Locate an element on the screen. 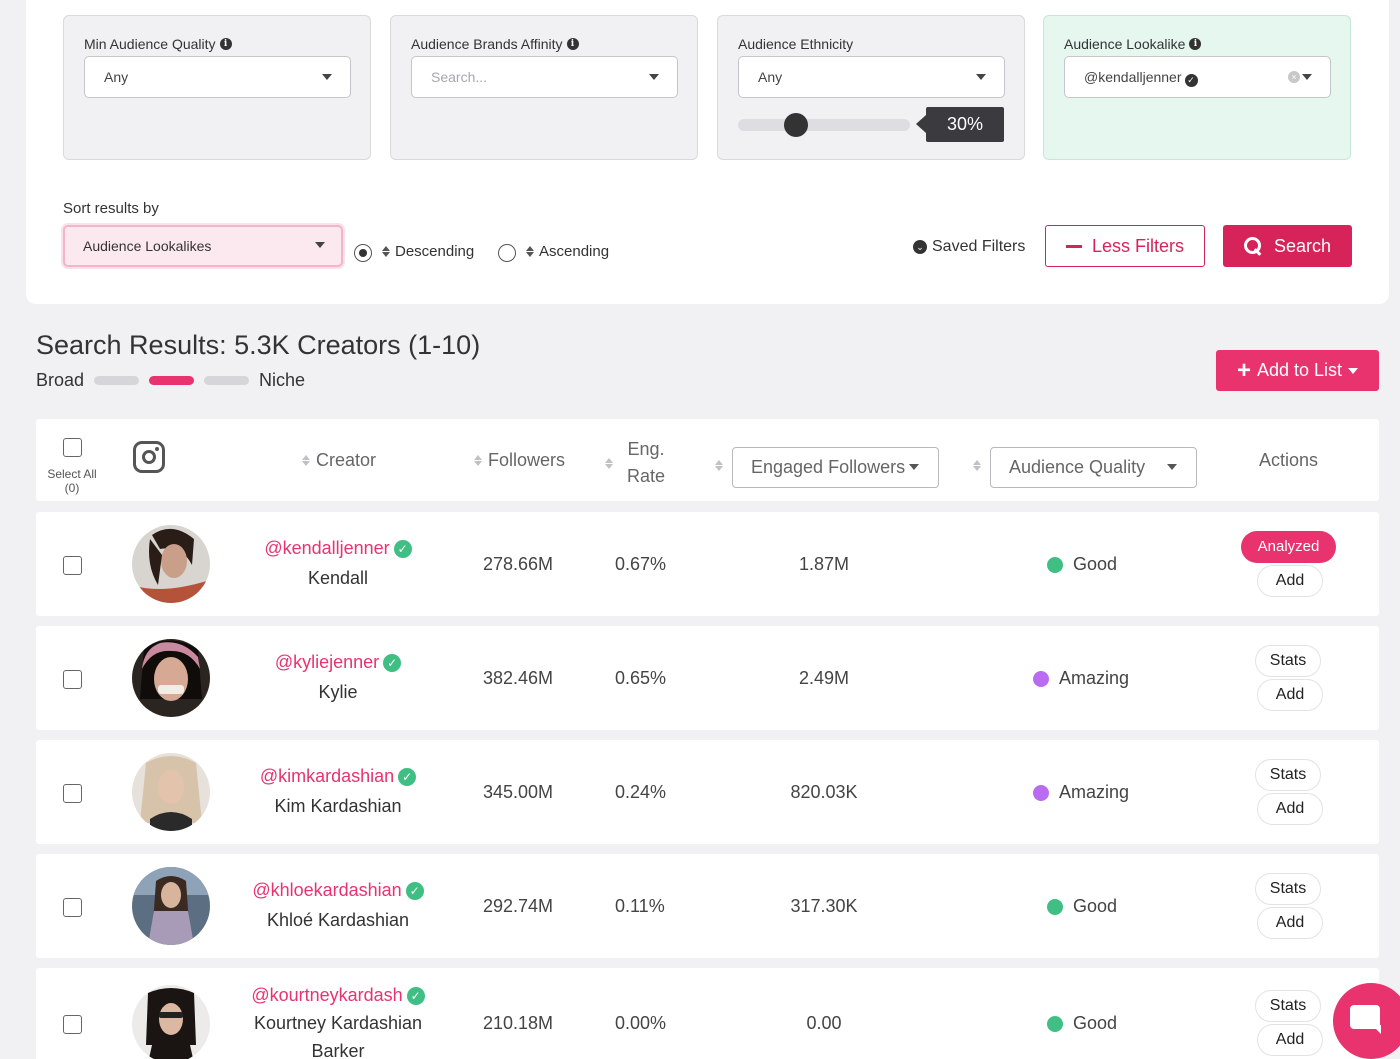  engaged-followers-value: 1.87M is located at coordinates (824, 564).